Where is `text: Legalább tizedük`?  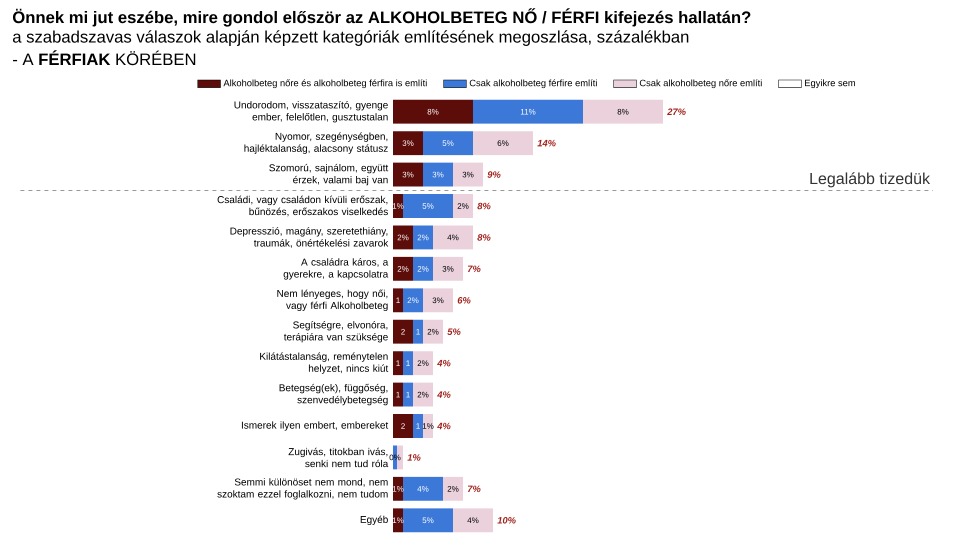 text: Legalább tizedük is located at coordinates (870, 180).